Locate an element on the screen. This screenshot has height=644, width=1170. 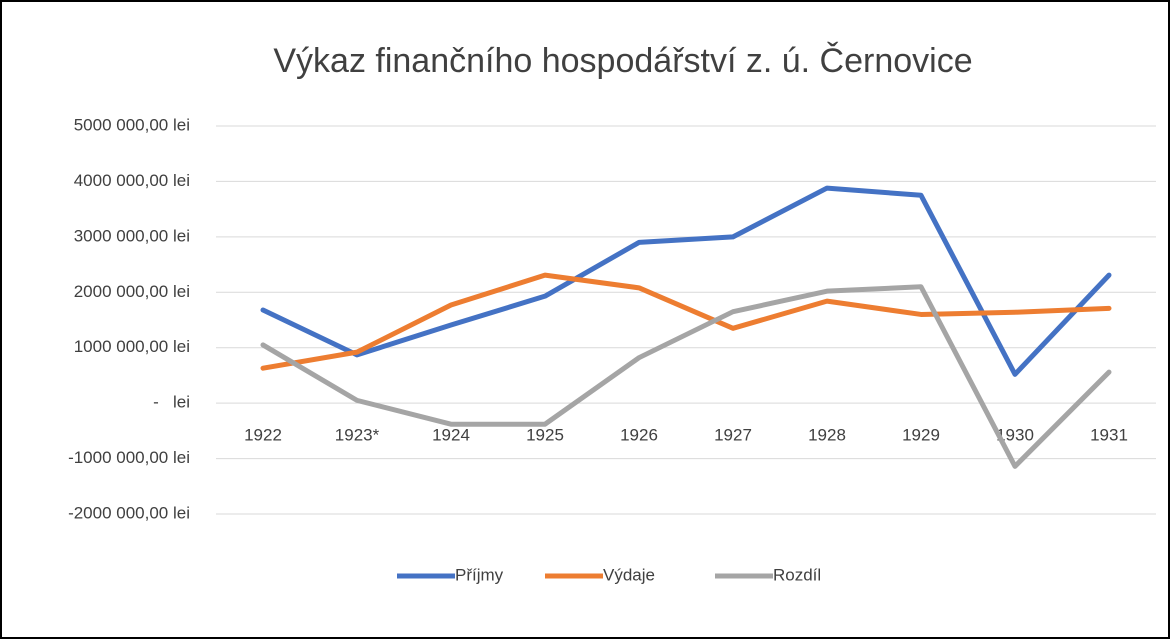
x-tick-label: 1929 is located at coordinates (921, 435).